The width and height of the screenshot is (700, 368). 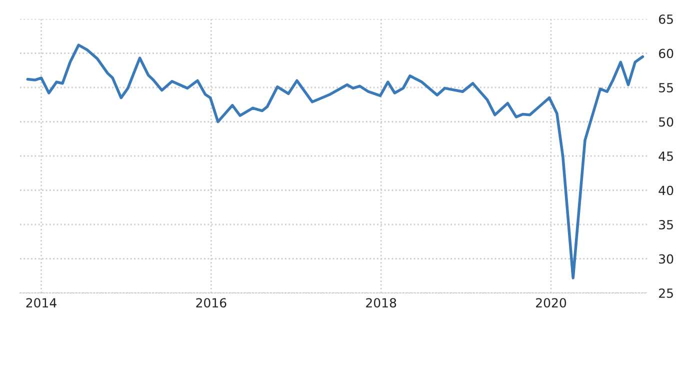 I want to click on y-tick-label: 50, so click(x=666, y=122).